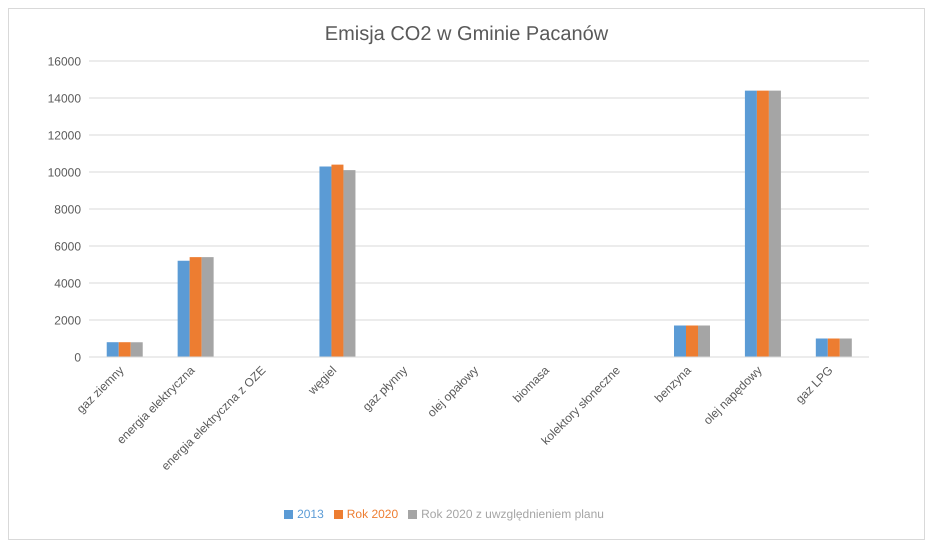  What do you see at coordinates (467, 34) in the screenshot?
I see `chart-title: Emisja CO2 w Gminie Pacanów` at bounding box center [467, 34].